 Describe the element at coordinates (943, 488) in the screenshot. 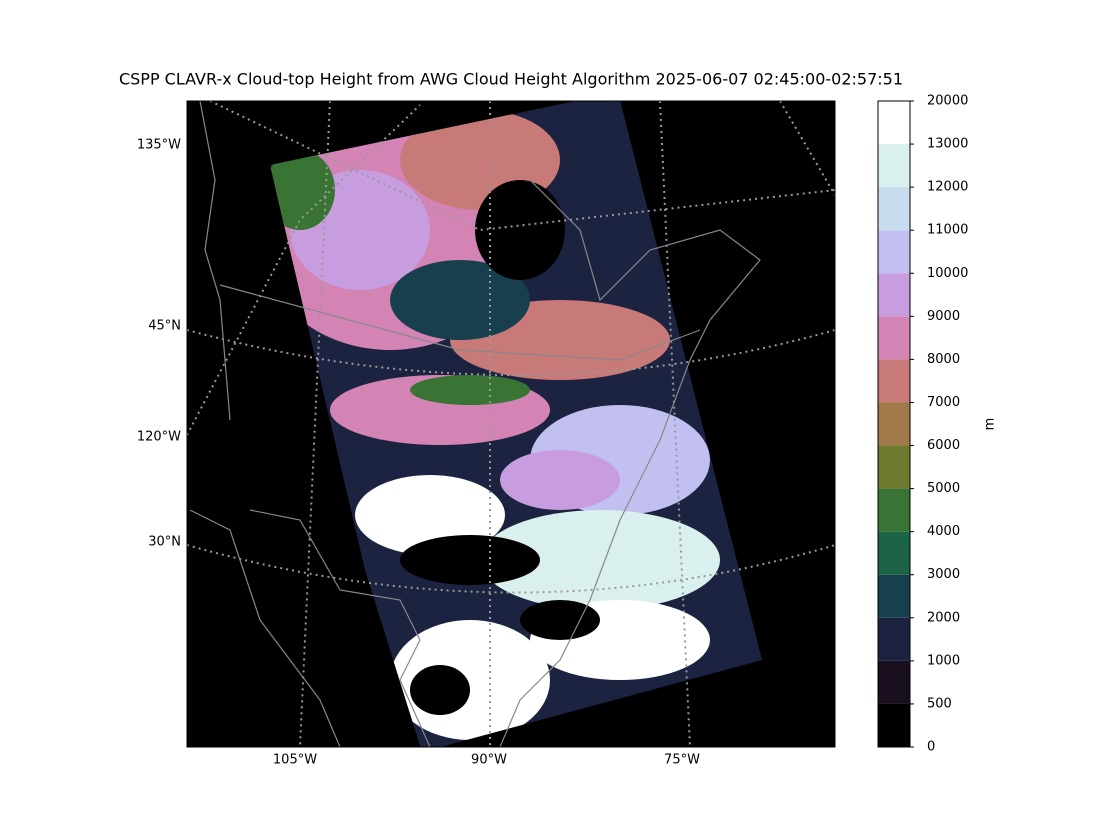

I see `colorbar-tick-label: 5000` at that location.